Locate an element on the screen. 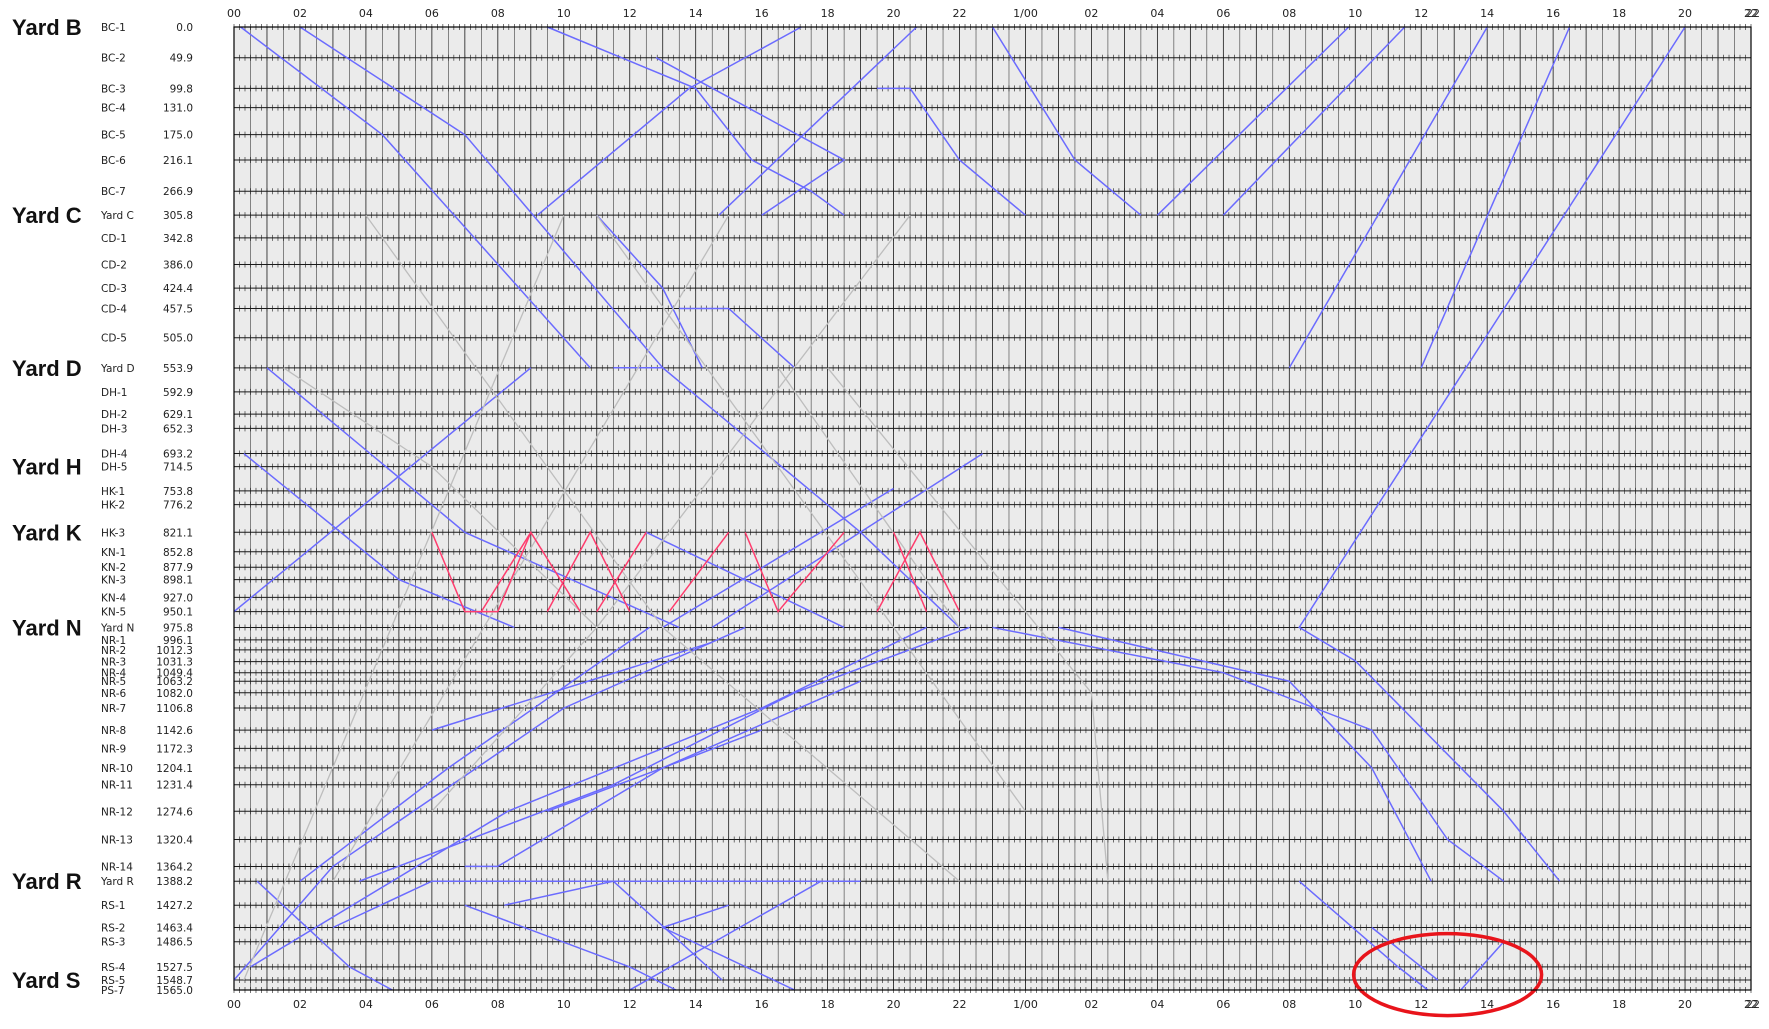  station-distance: 1427.2 is located at coordinates (174, 906).